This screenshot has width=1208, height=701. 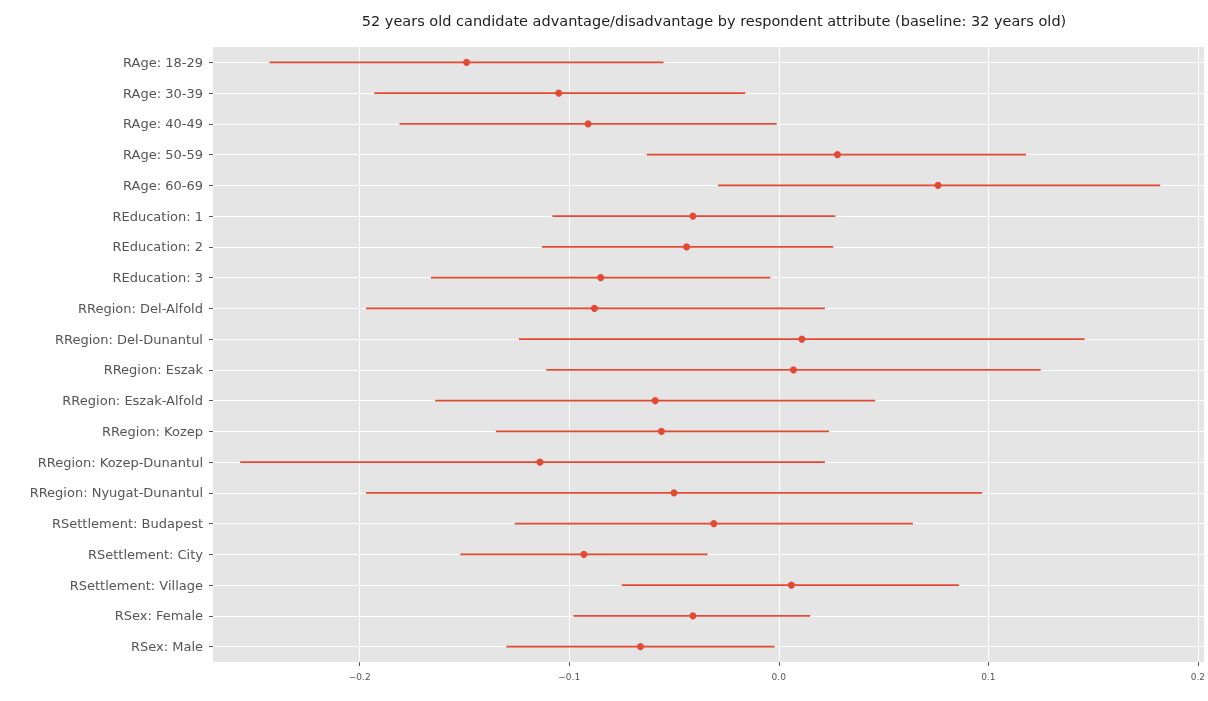 I want to click on y-tick-label: RRegion: Nyugat-Dunantul, so click(x=116, y=493).